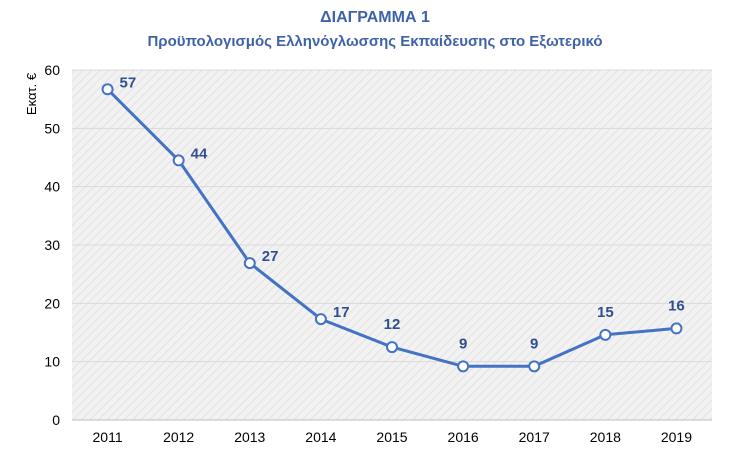 Image resolution: width=750 pixels, height=461 pixels. Describe the element at coordinates (178, 437) in the screenshot. I see `x-tick-label: 2012` at that location.